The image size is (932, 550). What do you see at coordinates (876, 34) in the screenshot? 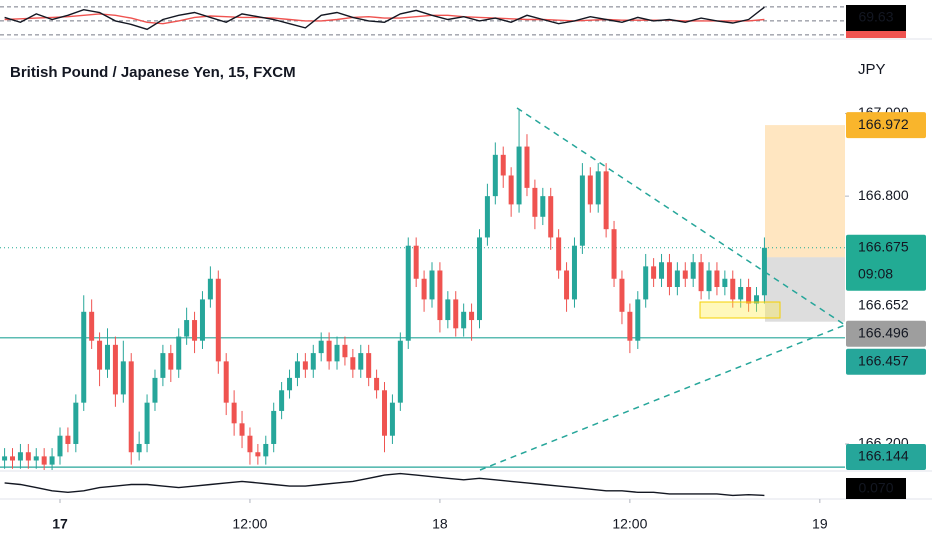
I see `rsi-ma-strip` at bounding box center [876, 34].